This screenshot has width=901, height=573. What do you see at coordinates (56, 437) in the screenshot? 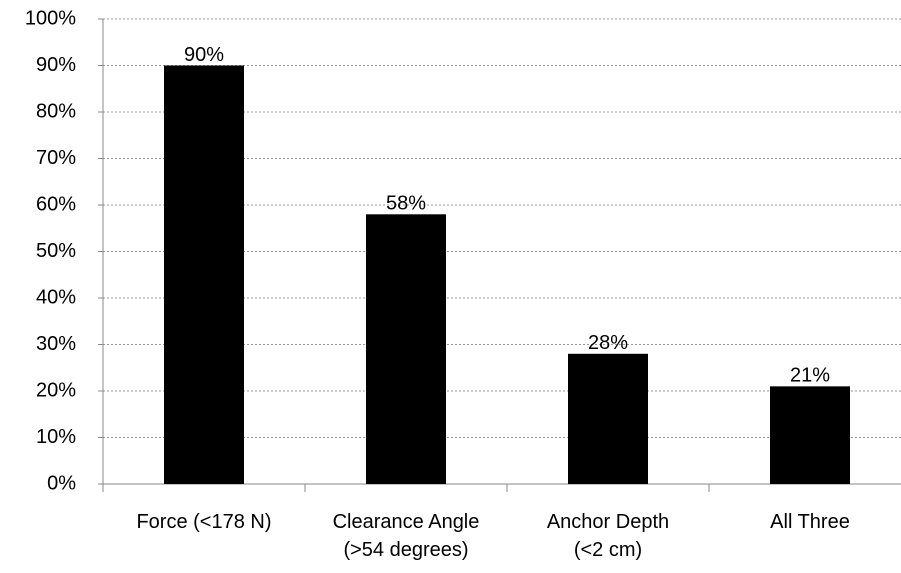
I see `y-tick-label: 10%` at bounding box center [56, 437].